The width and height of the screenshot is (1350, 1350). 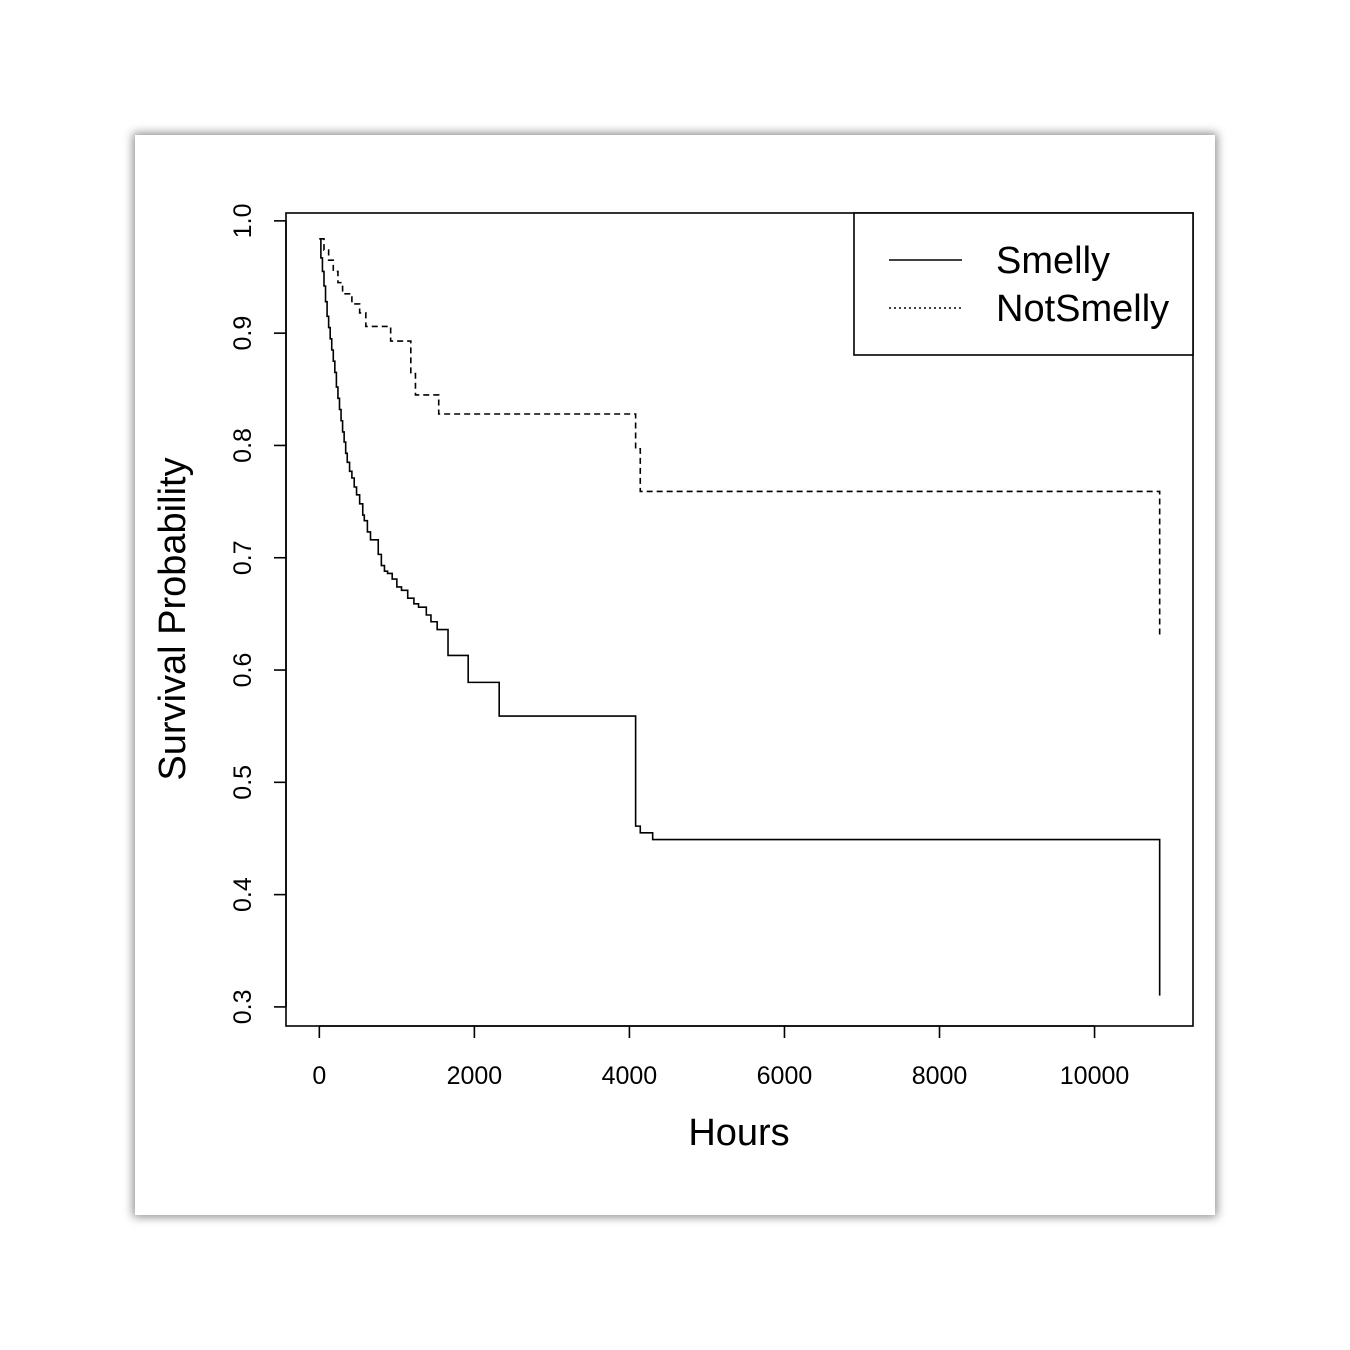 What do you see at coordinates (243, 782) in the screenshot?
I see `y-tick-label: 0.5` at bounding box center [243, 782].